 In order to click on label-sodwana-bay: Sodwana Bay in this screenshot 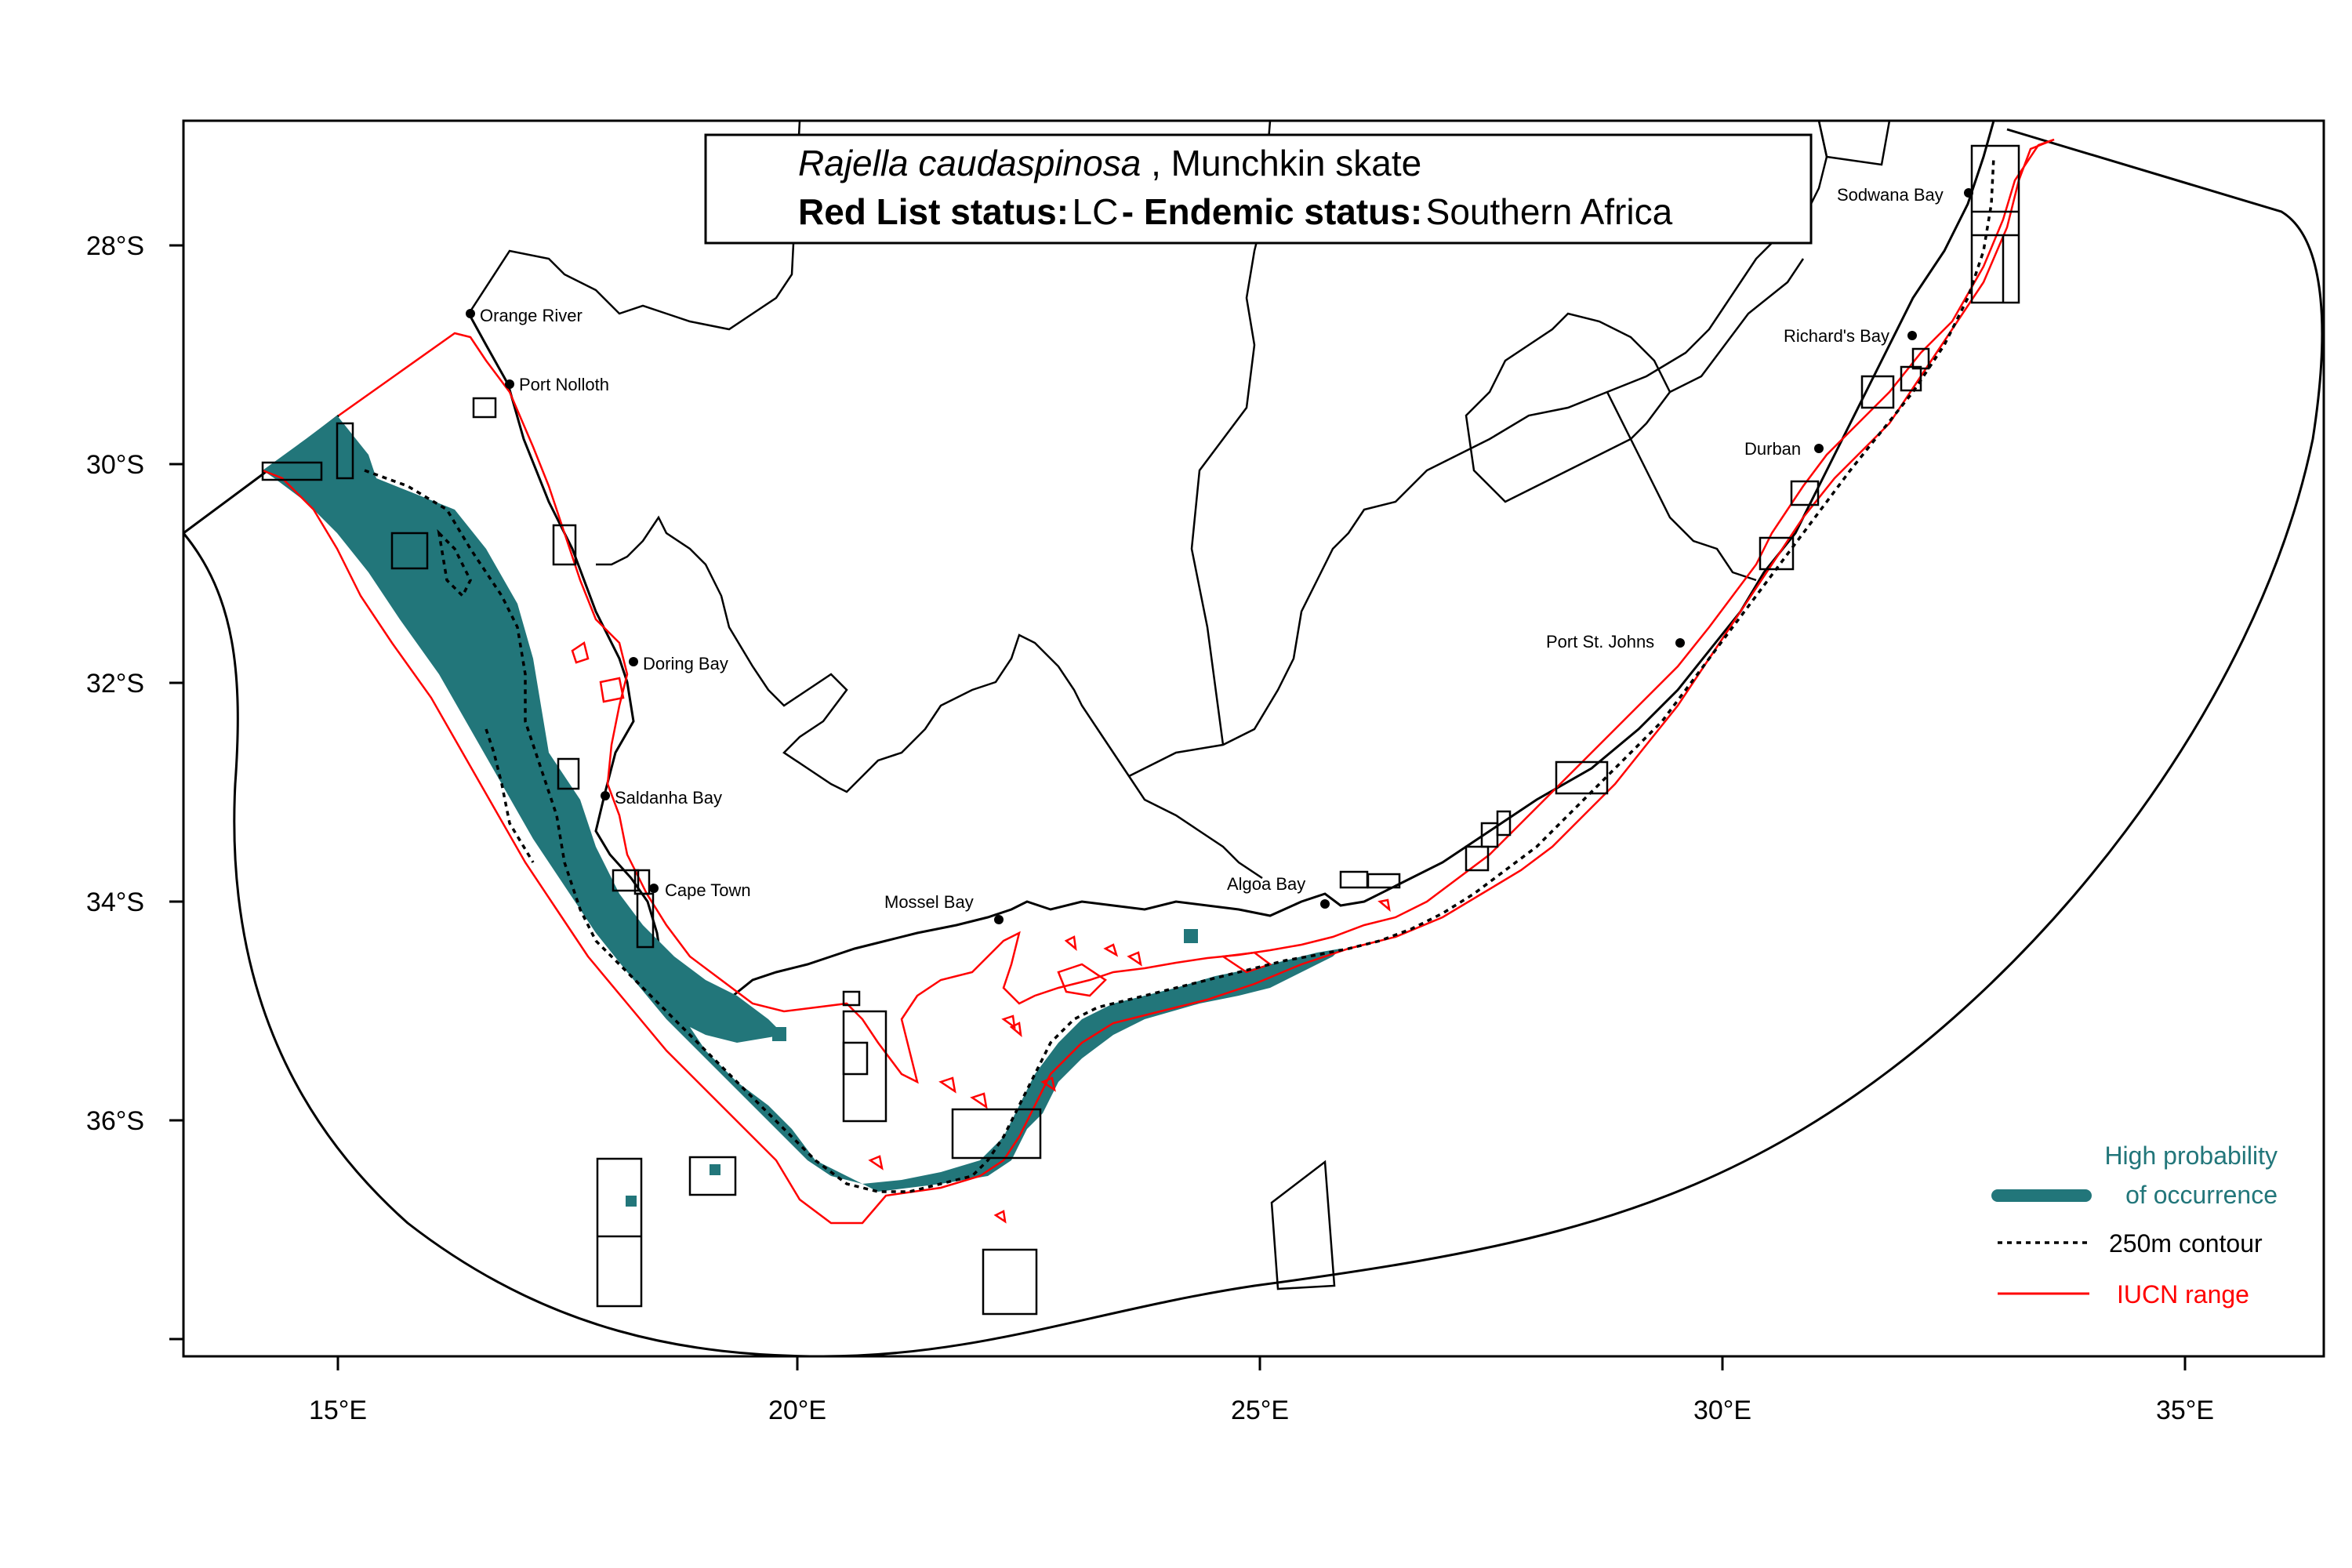, I will do `click(1890, 195)`.